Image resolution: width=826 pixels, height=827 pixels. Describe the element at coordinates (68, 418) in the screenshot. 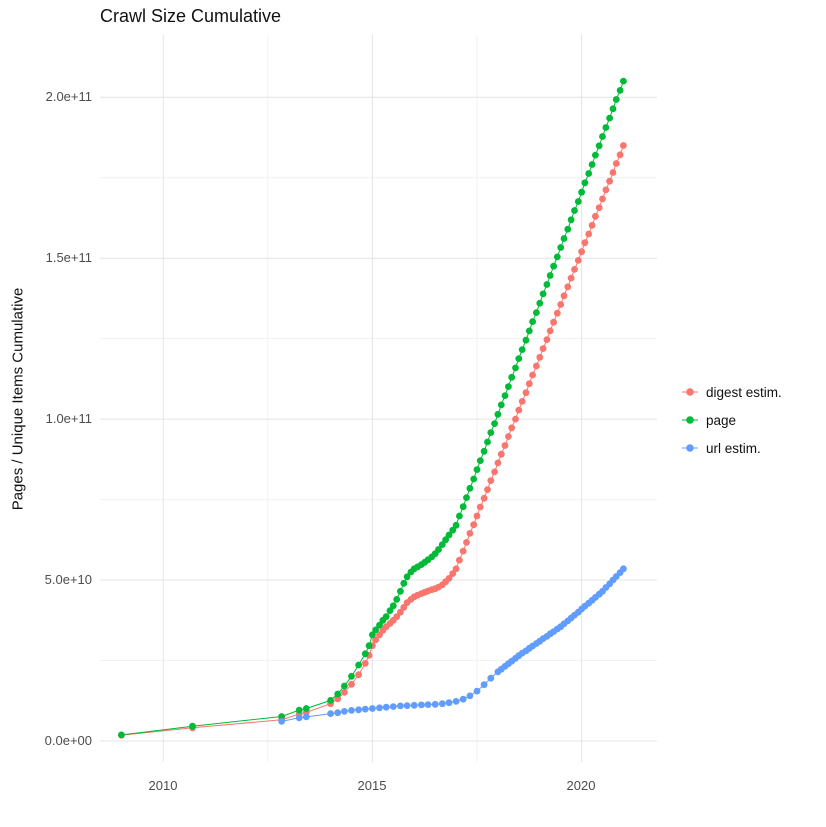

I see `y-tick-label: 1.0e+11` at that location.